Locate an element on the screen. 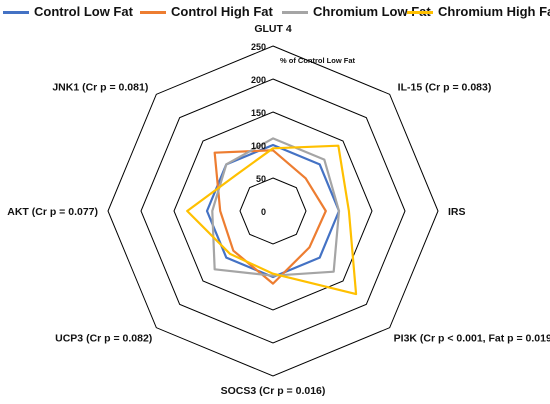 This screenshot has width=550, height=404. axis-label: IL-15 (Cr p = 0.083) is located at coordinates (445, 87).